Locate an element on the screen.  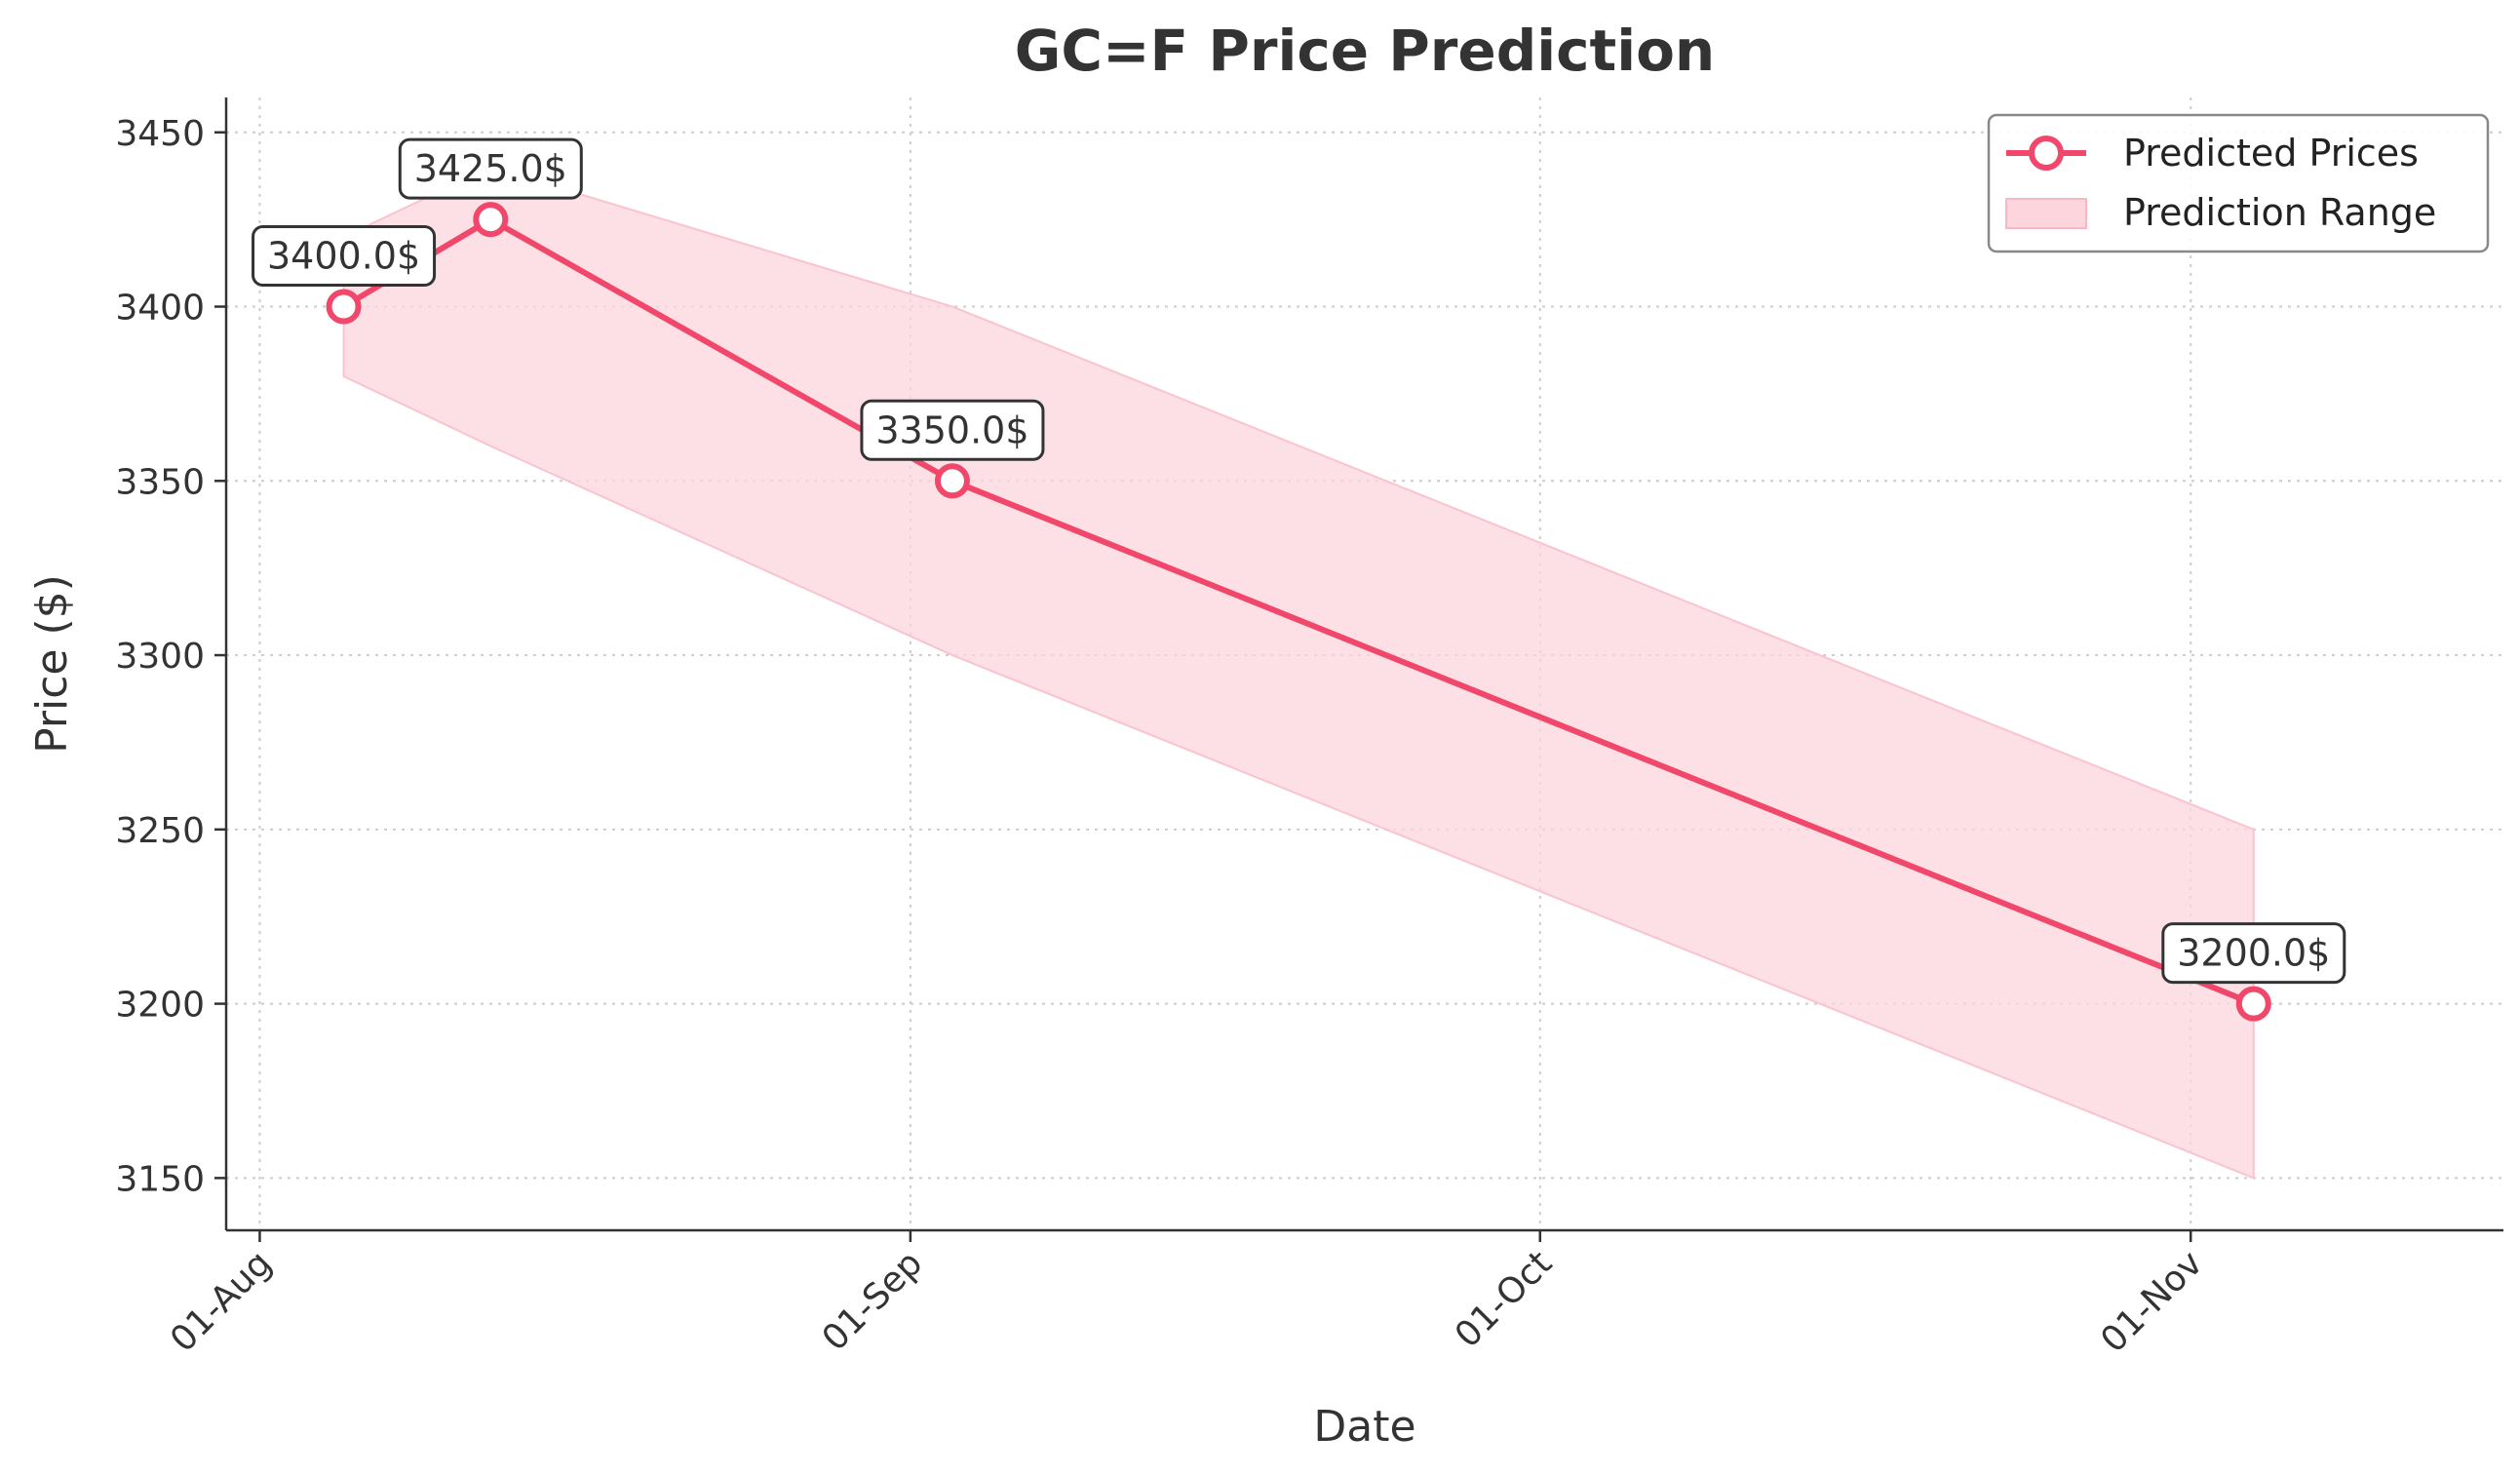
data-label: 3425.0$ is located at coordinates (490, 168).